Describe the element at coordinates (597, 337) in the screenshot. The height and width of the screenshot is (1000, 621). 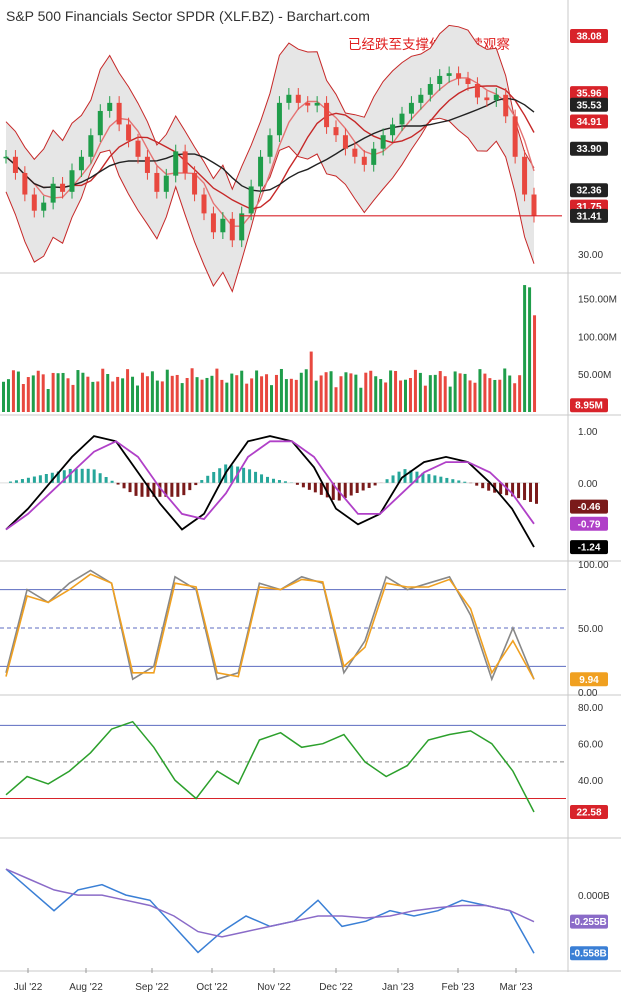
I see `volume-tick-label: 100.00M` at that location.